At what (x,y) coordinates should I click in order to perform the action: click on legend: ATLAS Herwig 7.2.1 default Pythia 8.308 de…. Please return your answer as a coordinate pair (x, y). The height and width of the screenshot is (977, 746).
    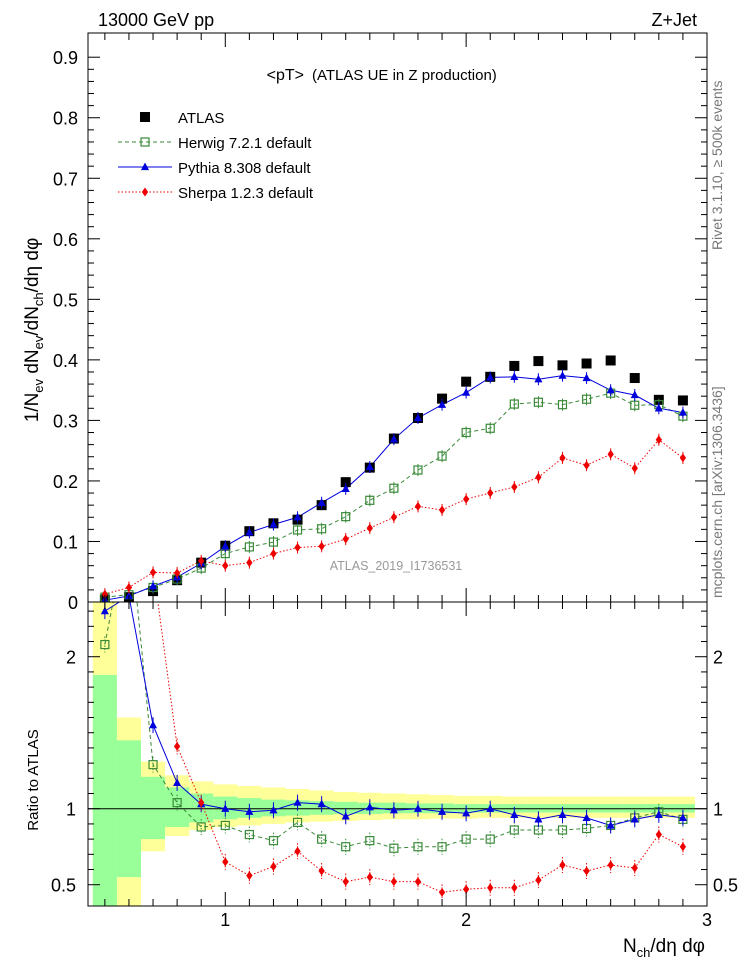
    Looking at the image, I should click on (216, 156).